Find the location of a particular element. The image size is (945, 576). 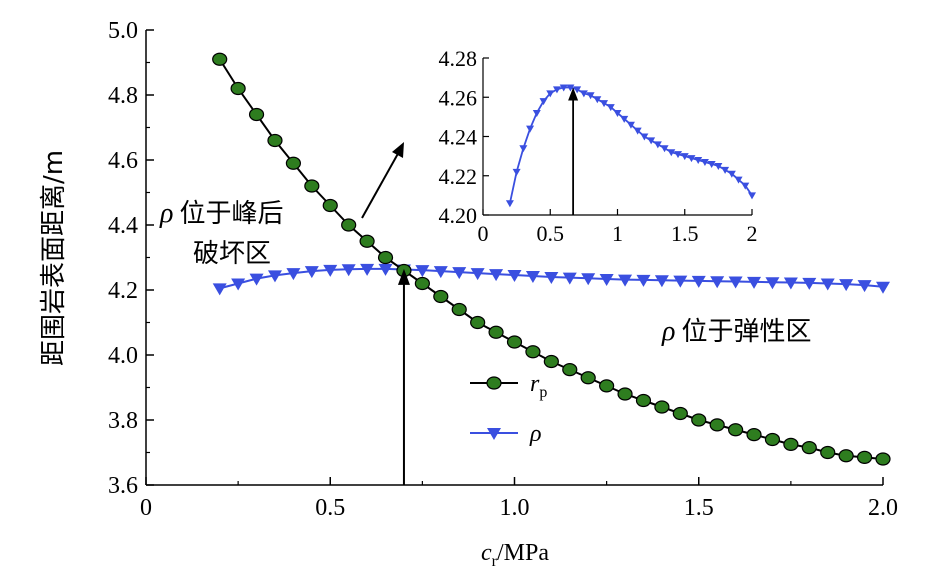

inset-x-tick-label: 1.5 is located at coordinates (685, 233).